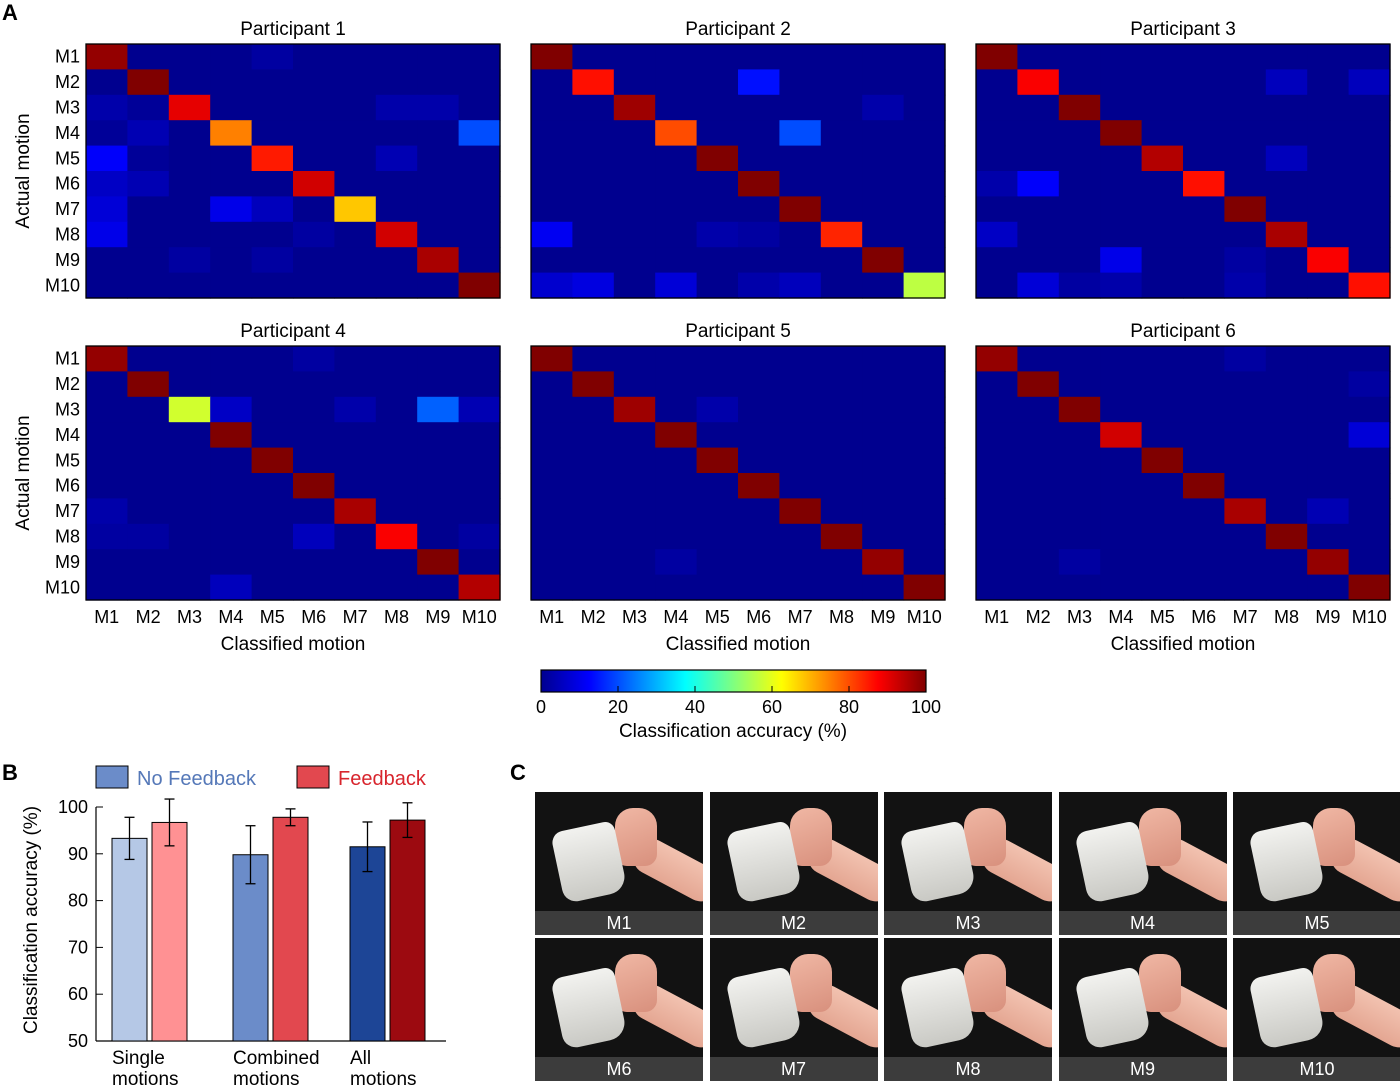 The height and width of the screenshot is (1087, 1400). I want to click on heatmap-participant-2: Participant 2, so click(738, 159).